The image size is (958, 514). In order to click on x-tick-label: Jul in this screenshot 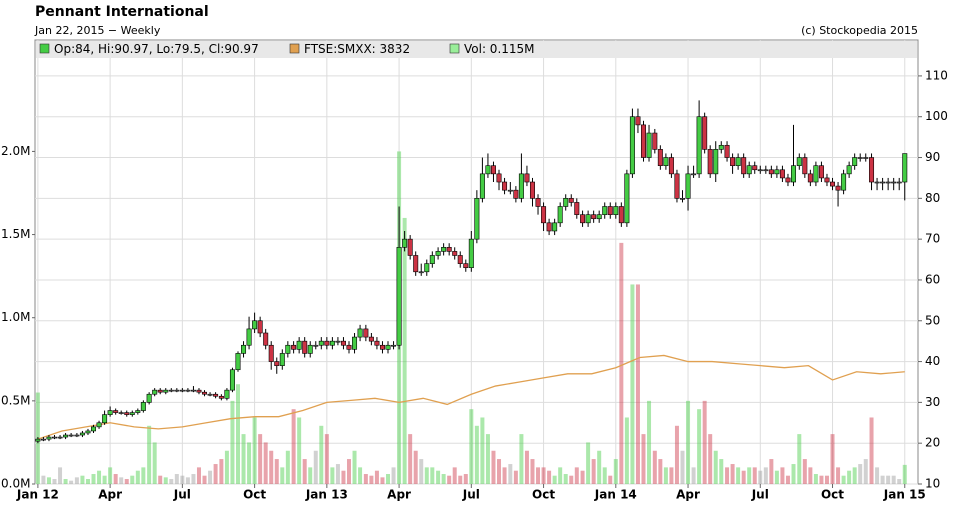, I will do `click(760, 495)`.